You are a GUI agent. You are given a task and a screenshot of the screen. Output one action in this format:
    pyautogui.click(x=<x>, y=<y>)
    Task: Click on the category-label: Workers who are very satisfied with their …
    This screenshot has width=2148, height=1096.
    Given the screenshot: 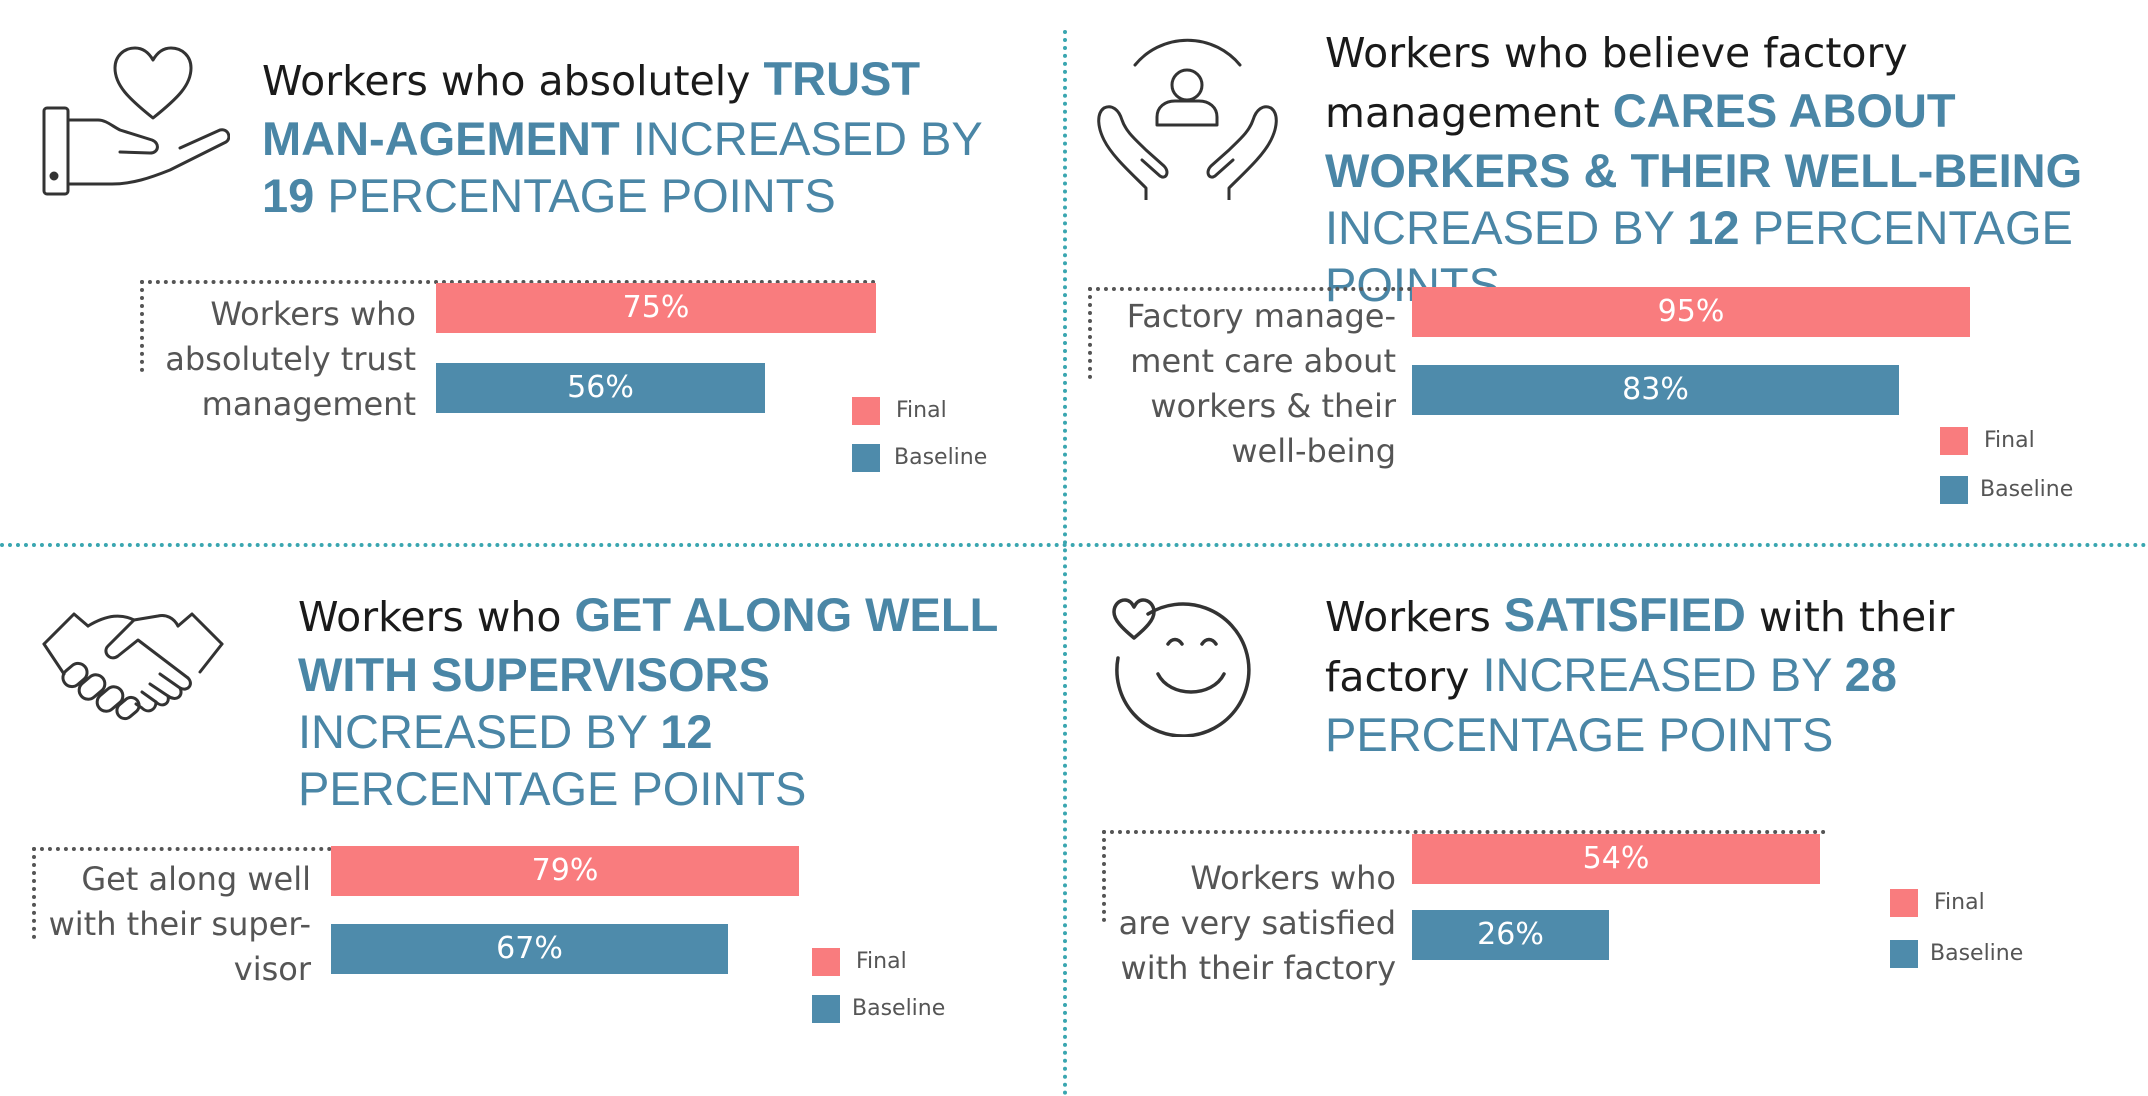 What is the action you would take?
    pyautogui.click(x=1257, y=923)
    